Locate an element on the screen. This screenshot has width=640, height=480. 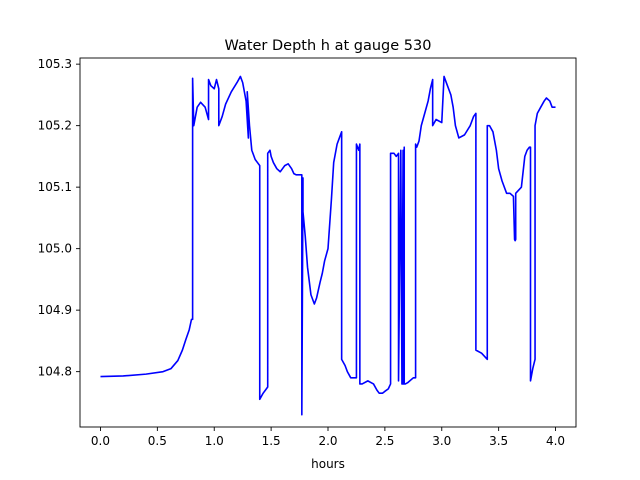
x-tick-label: 3.0 is located at coordinates (441, 441).